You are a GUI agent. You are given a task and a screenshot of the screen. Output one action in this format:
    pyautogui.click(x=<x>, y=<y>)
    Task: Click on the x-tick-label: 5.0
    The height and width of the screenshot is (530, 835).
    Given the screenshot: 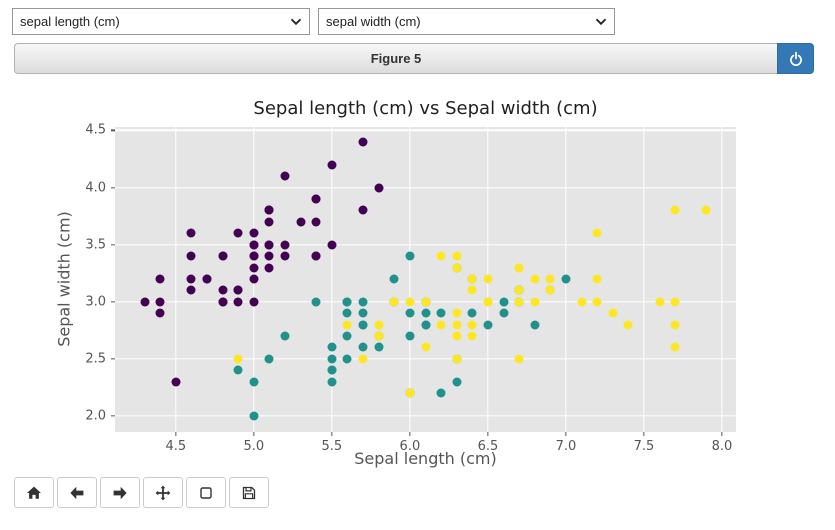 What is the action you would take?
    pyautogui.click(x=254, y=446)
    